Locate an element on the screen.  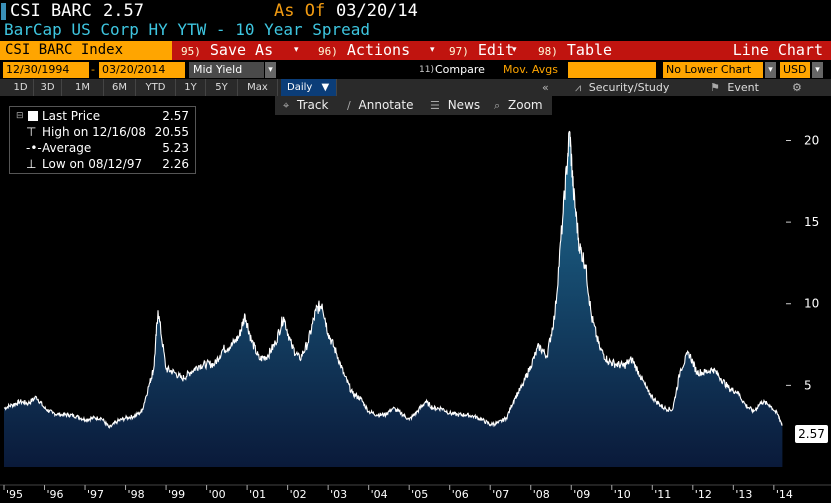
as-of-date: 03/20/14 is located at coordinates (377, 11).